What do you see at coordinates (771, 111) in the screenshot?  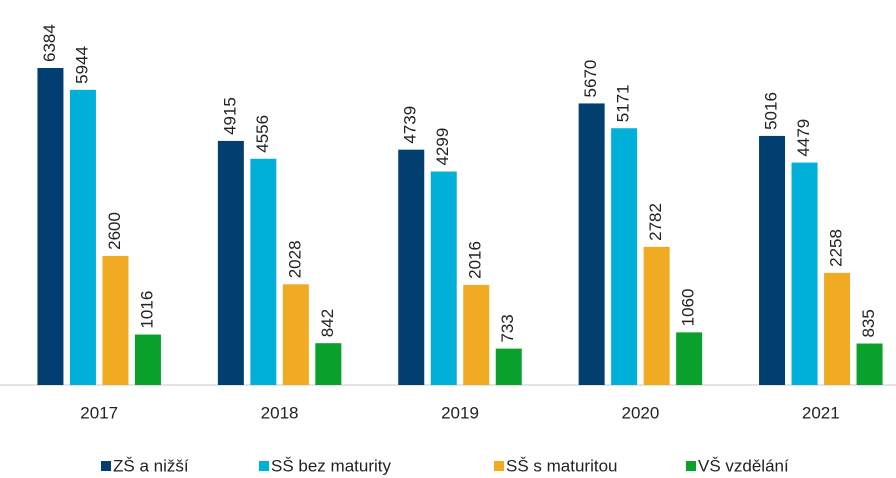 I see `data-label: 5016` at bounding box center [771, 111].